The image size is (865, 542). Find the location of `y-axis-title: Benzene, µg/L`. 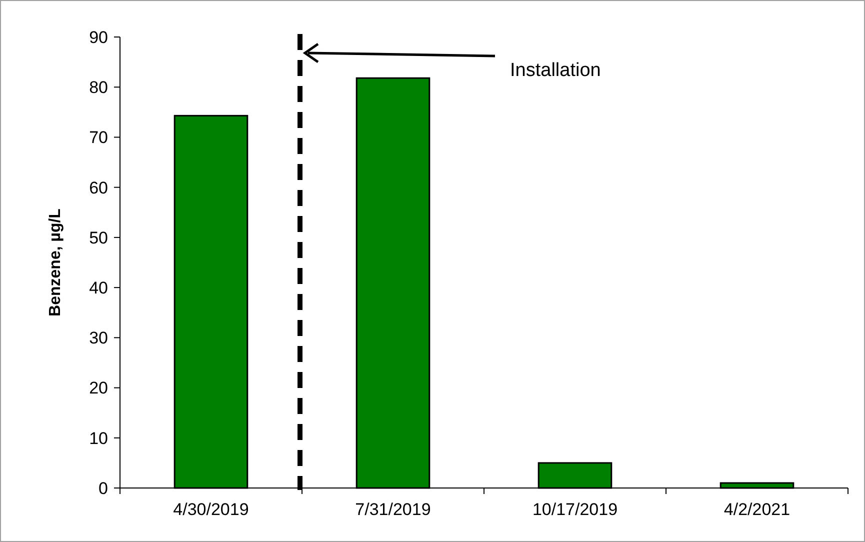

y-axis-title: Benzene, µg/L is located at coordinates (55, 262).